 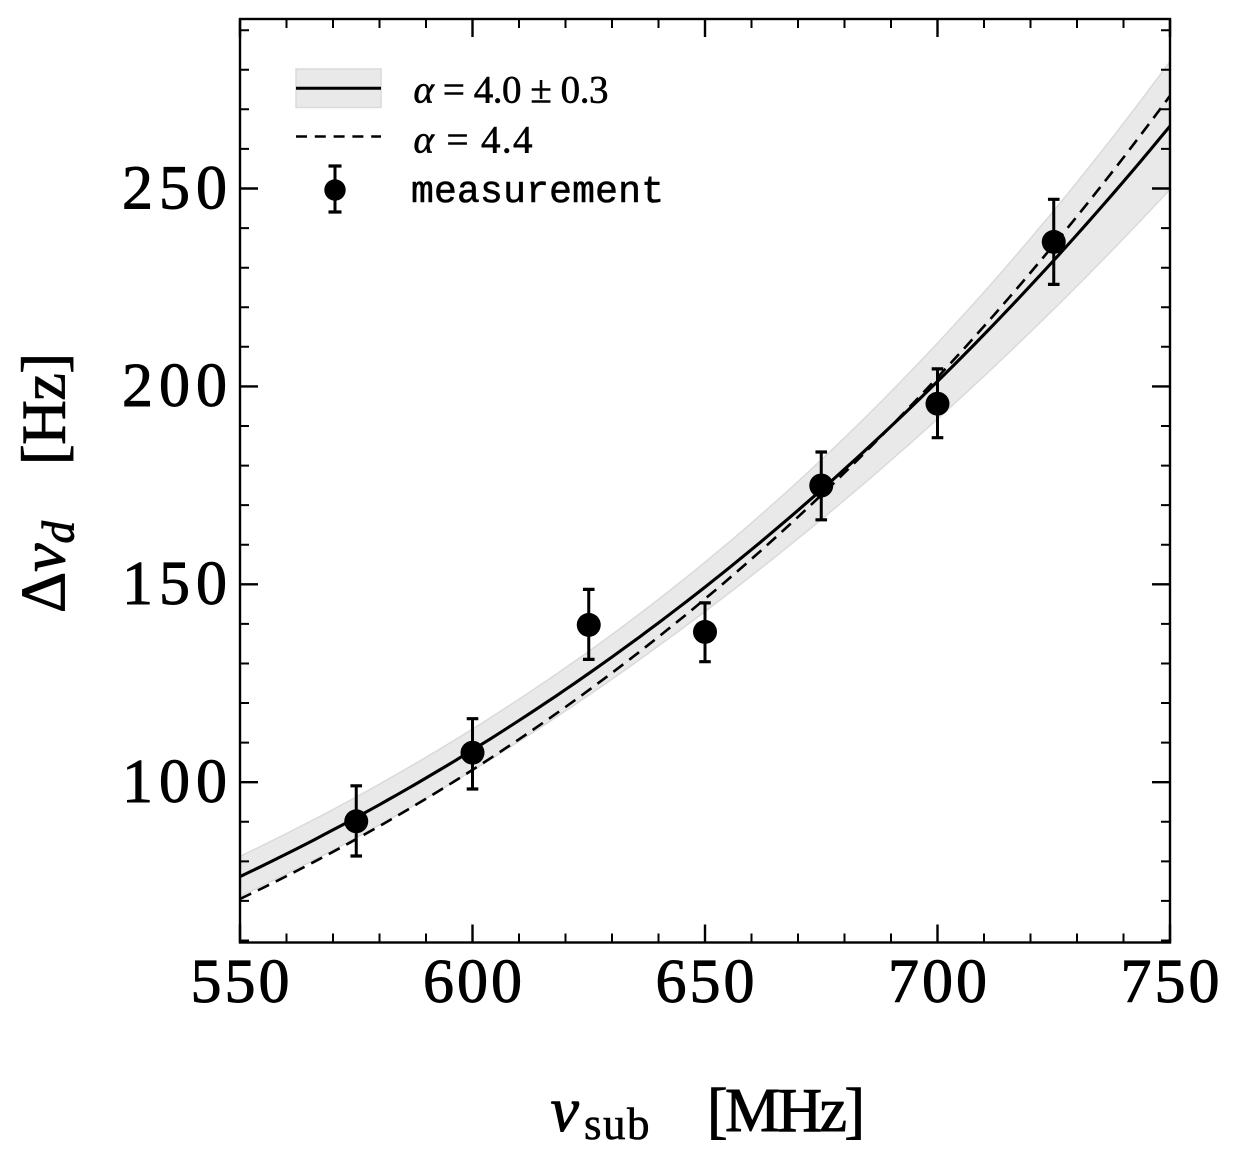 What do you see at coordinates (473, 139) in the screenshot?
I see `svg-text: α = 4.4` at bounding box center [473, 139].